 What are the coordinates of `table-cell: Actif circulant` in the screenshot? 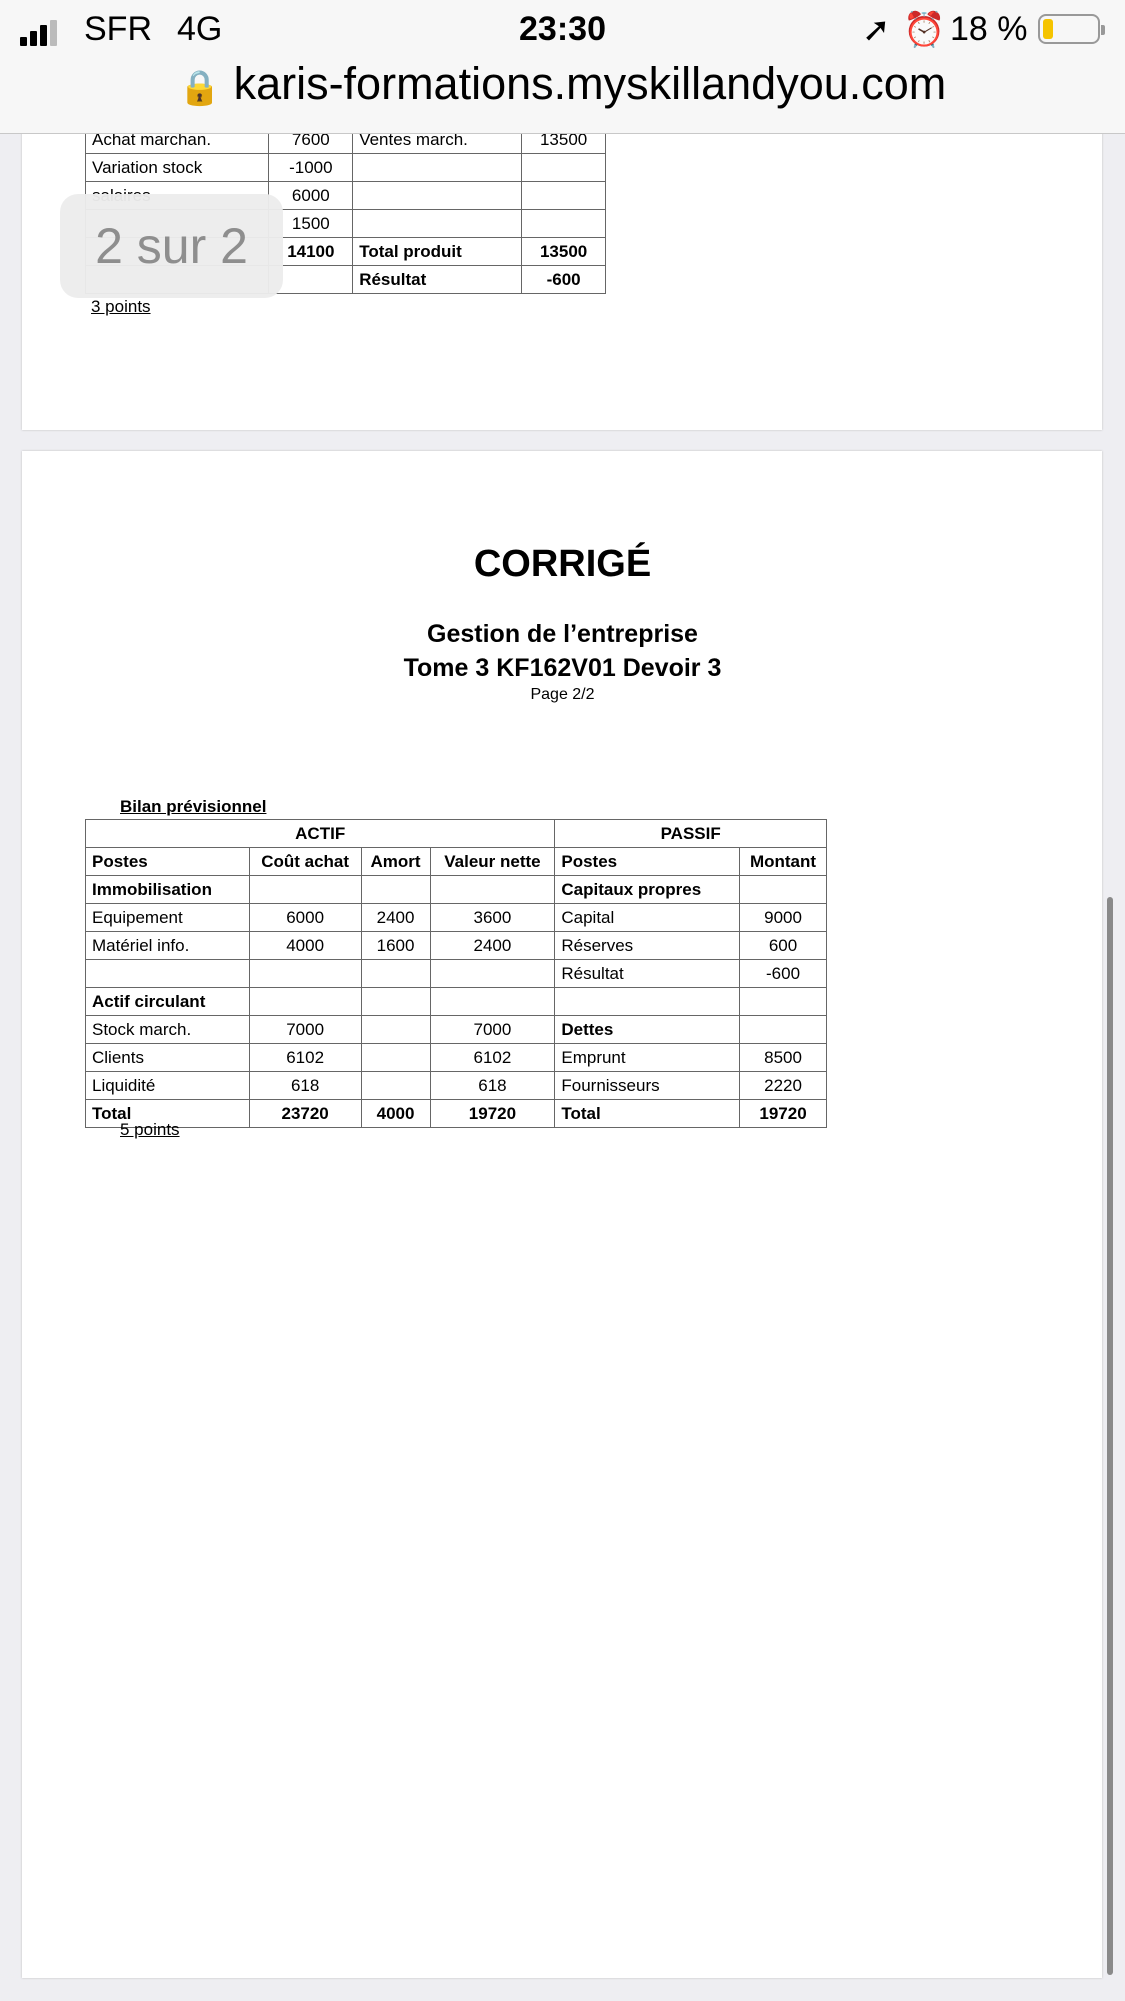 It's located at (167, 1001).